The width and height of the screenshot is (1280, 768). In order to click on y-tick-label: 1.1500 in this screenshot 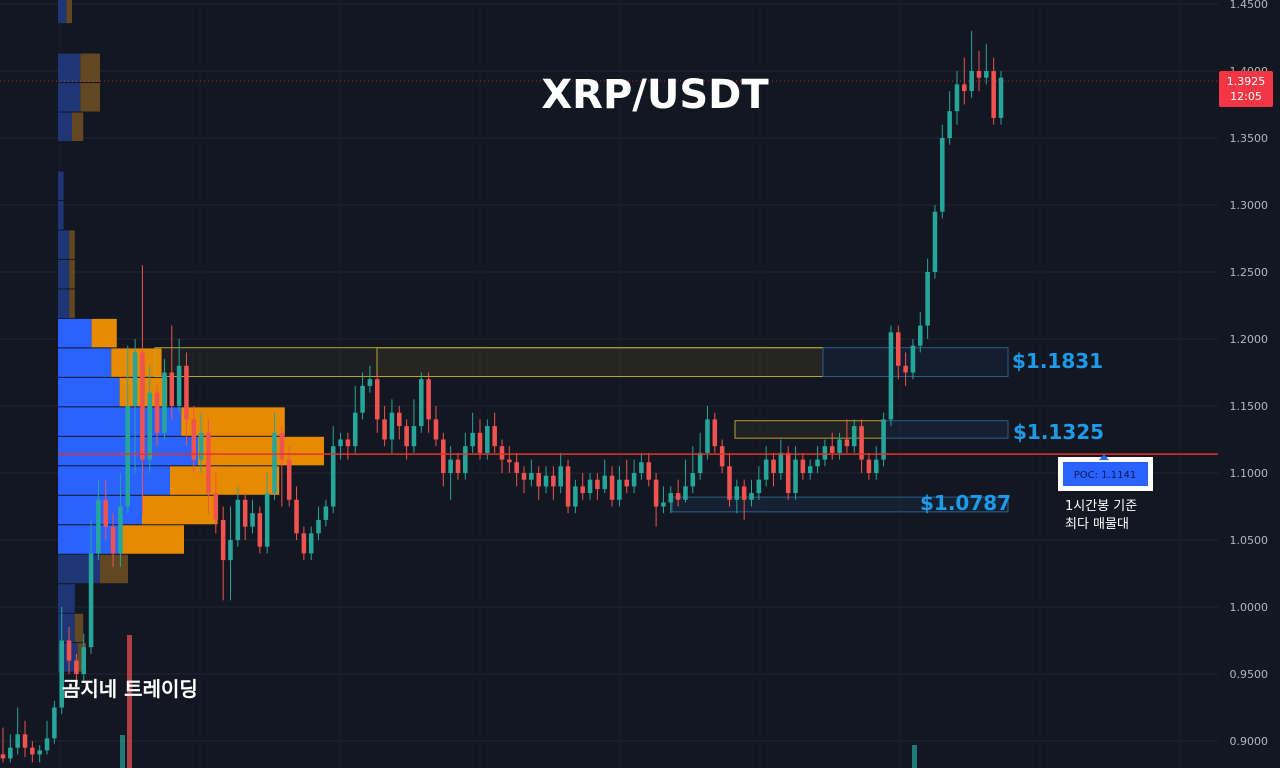, I will do `click(1249, 406)`.